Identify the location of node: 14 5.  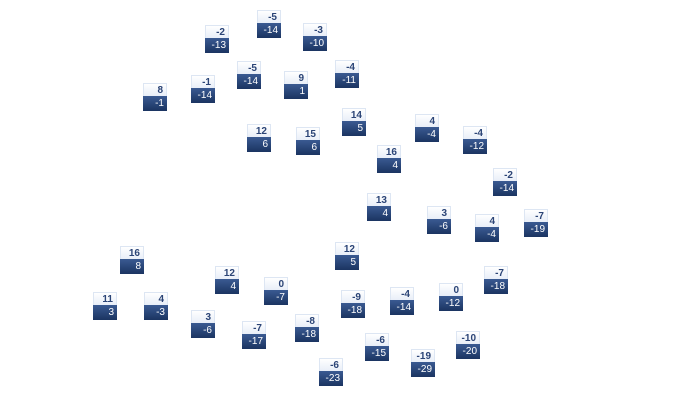
(354, 122).